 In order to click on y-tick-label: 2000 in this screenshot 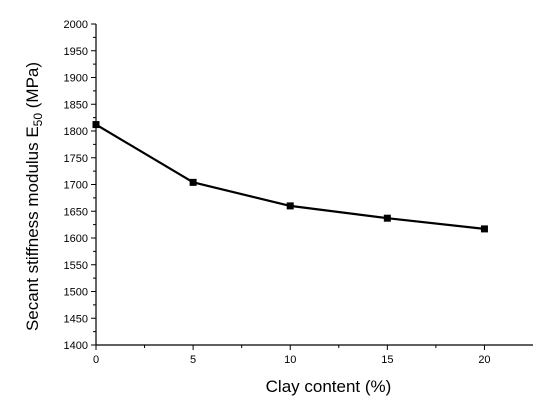, I will do `click(76, 25)`.